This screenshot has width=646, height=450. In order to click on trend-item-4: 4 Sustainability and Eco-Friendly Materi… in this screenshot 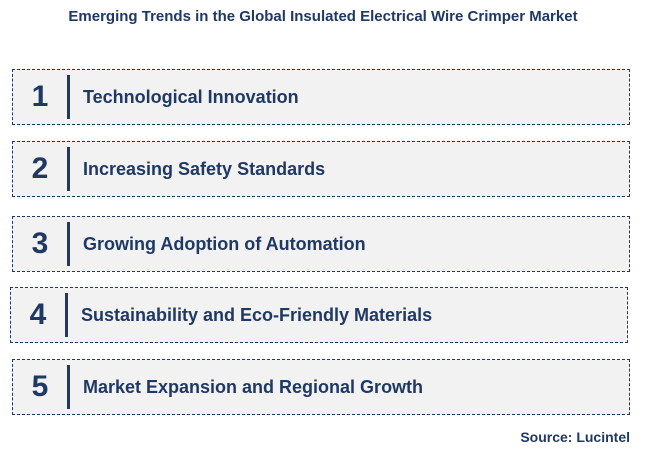, I will do `click(319, 315)`.